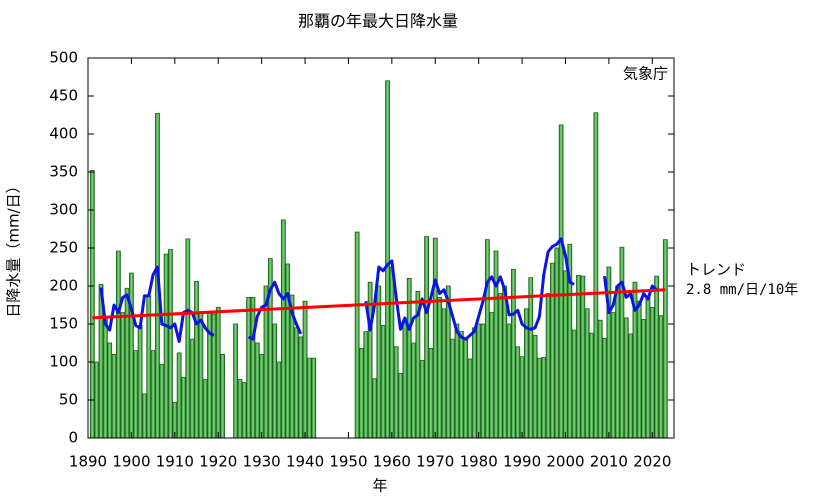 This screenshot has width=833, height=498. Describe the element at coordinates (63, 210) in the screenshot. I see `y-tick-label: 300` at that location.